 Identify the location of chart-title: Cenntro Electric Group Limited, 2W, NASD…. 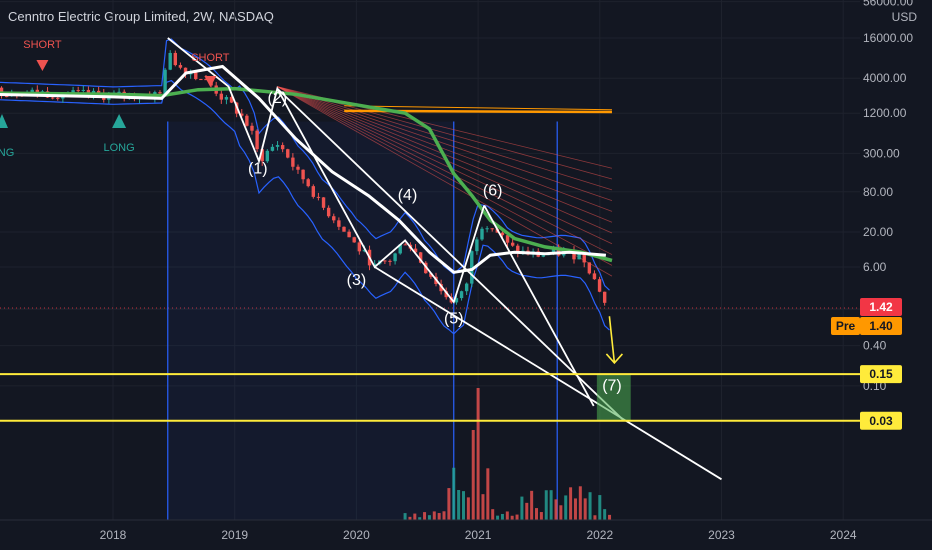
(141, 16).